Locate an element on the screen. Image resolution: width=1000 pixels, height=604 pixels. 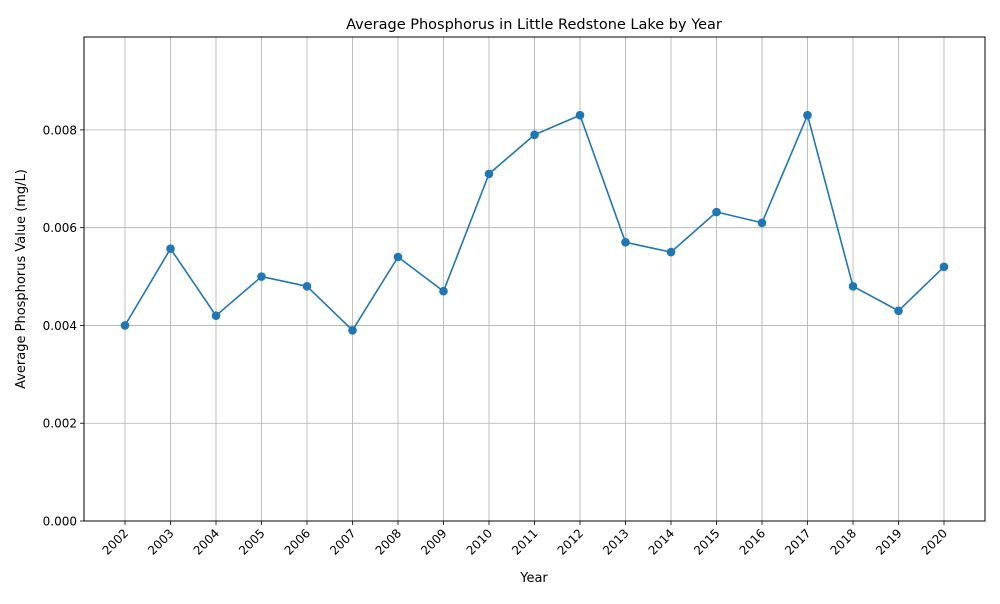
data-point-2017 is located at coordinates (807, 115).